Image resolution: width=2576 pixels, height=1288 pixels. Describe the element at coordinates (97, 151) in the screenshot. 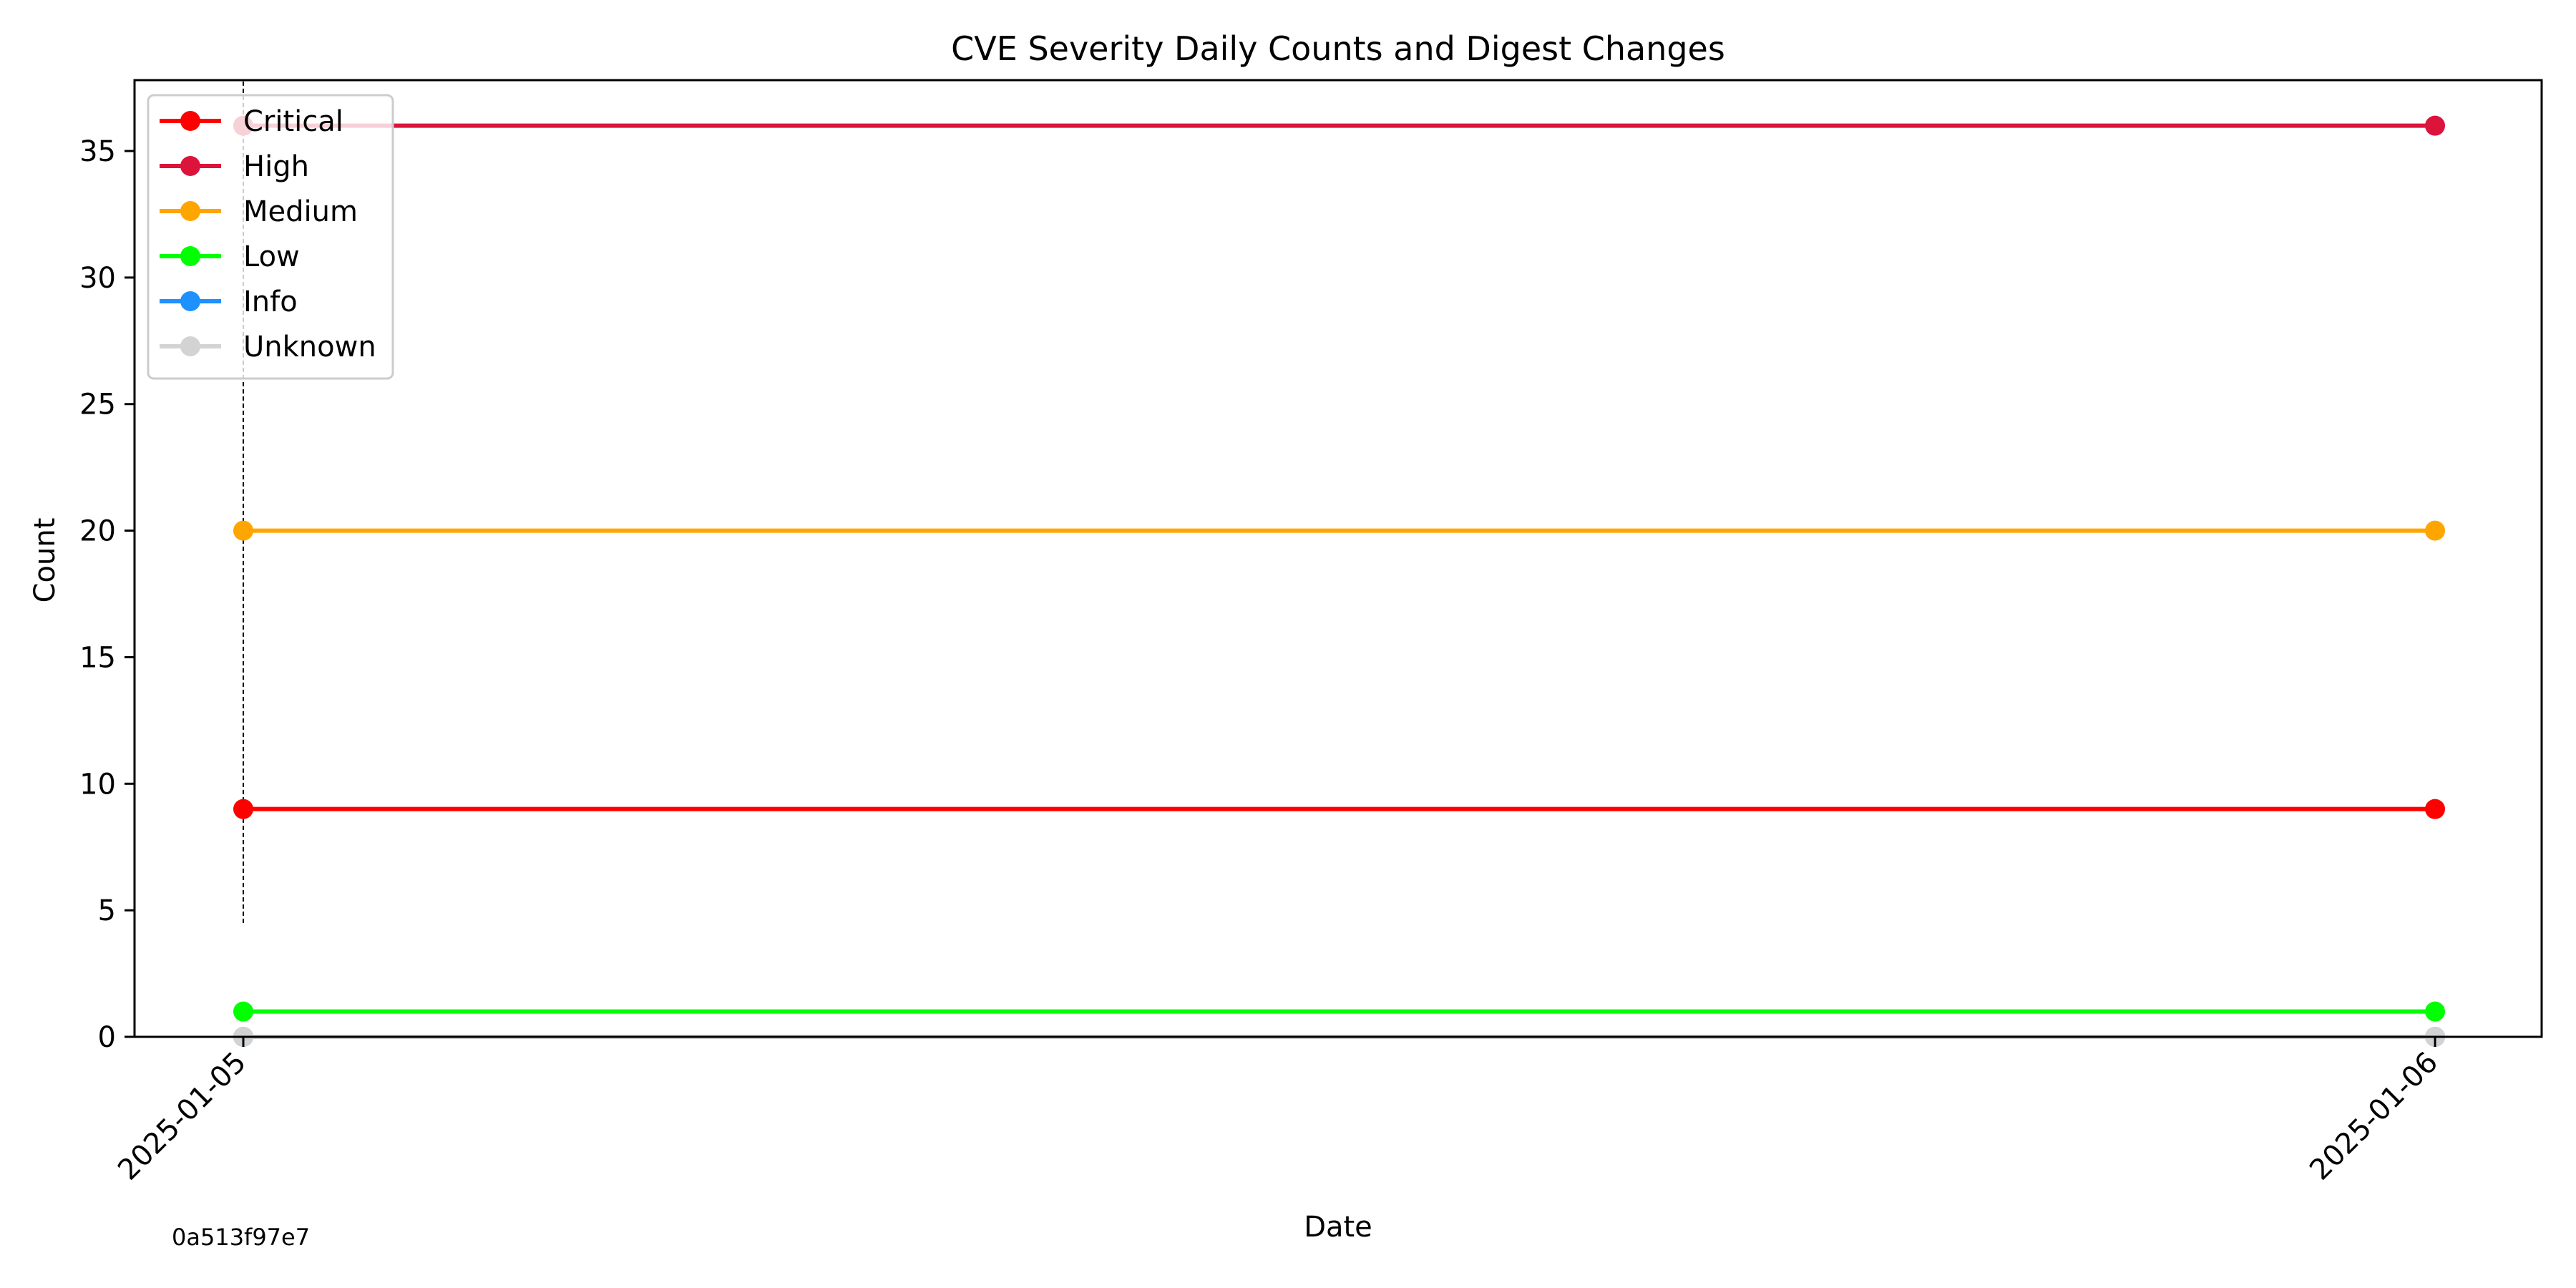

I see `y-tick-label: 35` at that location.